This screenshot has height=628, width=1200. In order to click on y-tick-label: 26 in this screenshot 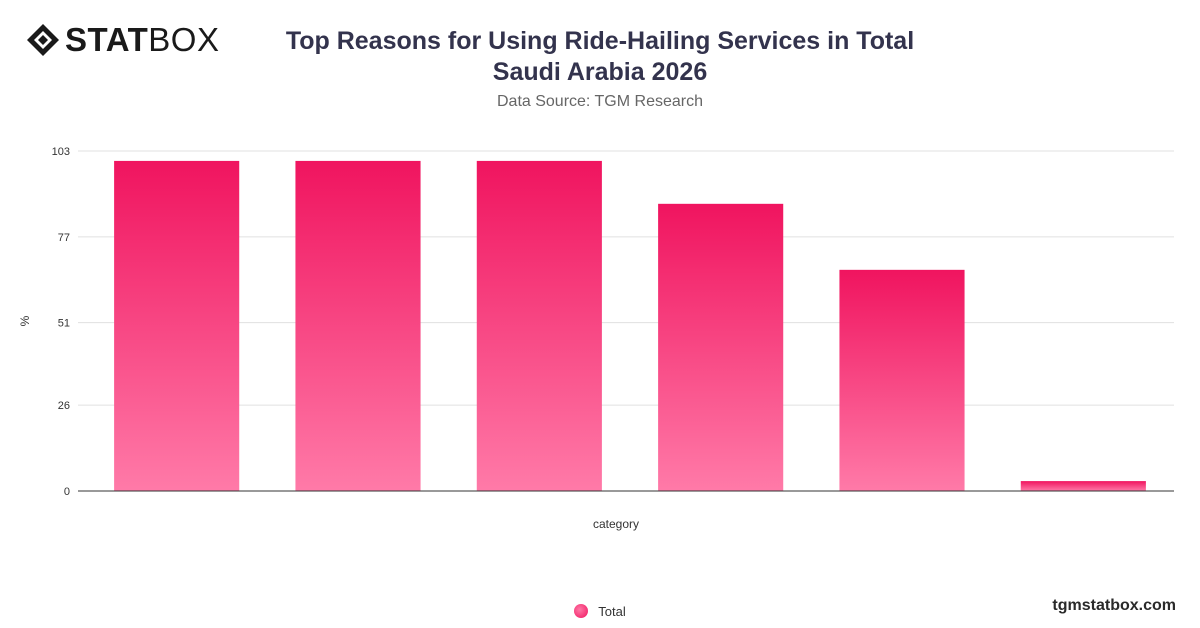, I will do `click(64, 406)`.